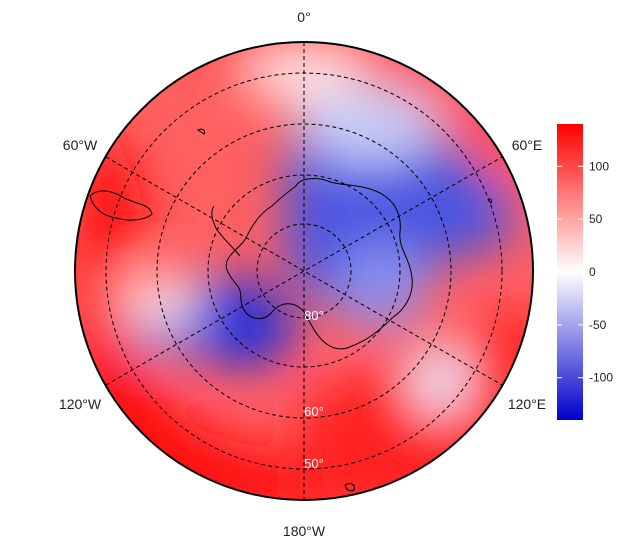 The image size is (625, 552). What do you see at coordinates (592, 272) in the screenshot?
I see `colorbar-tick-label: 0` at bounding box center [592, 272].